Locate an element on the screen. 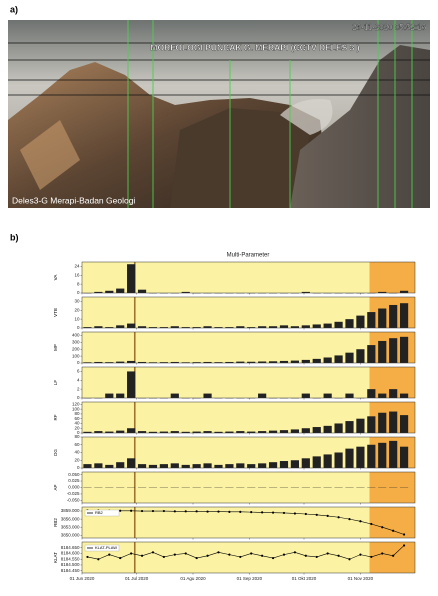 This screenshot has height=596, width=438. y-axis-label: VTB is located at coordinates (55, 312).